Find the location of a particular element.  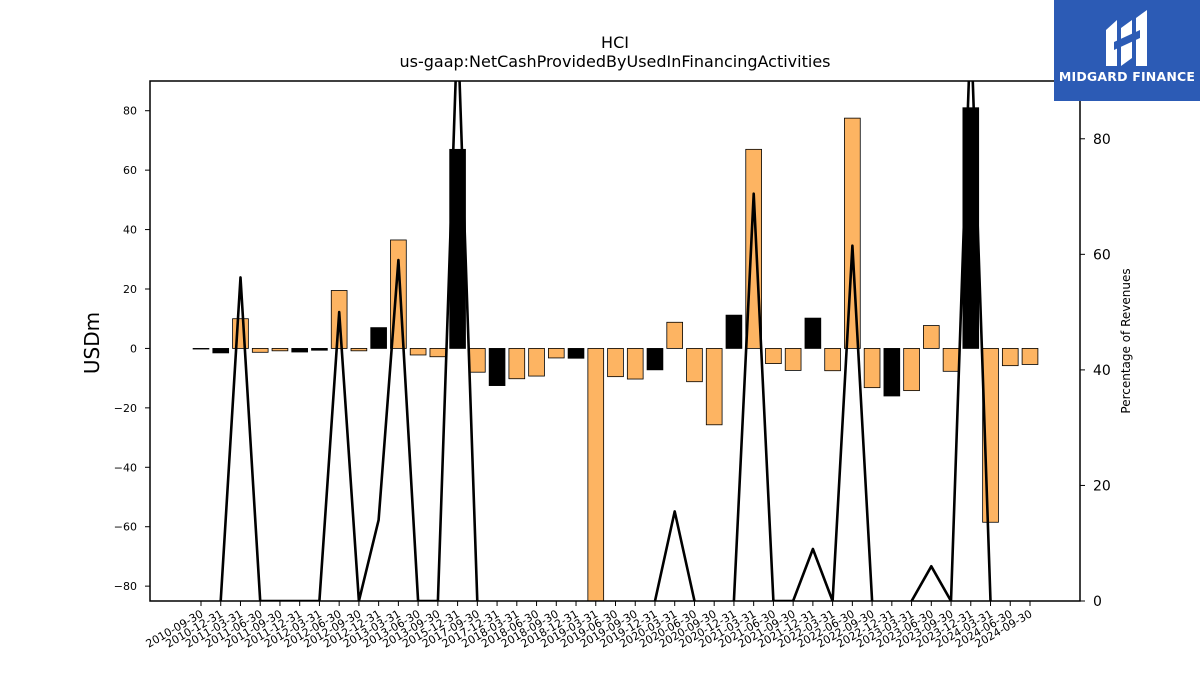

midgard-logo-icon is located at coordinates (1126, 38).